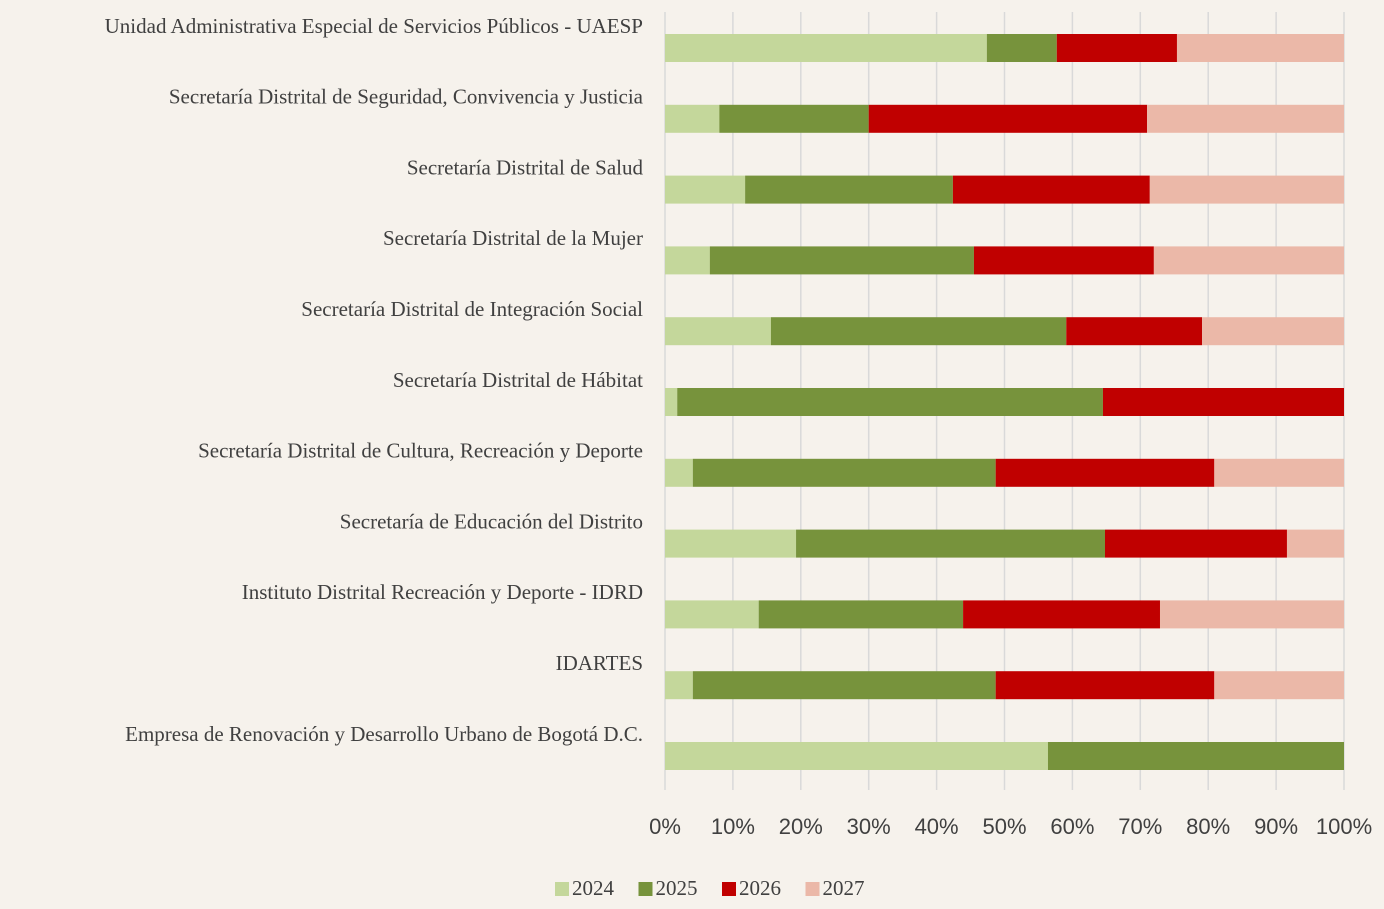  Describe the element at coordinates (760, 888) in the screenshot. I see `legend-label: 2026` at that location.